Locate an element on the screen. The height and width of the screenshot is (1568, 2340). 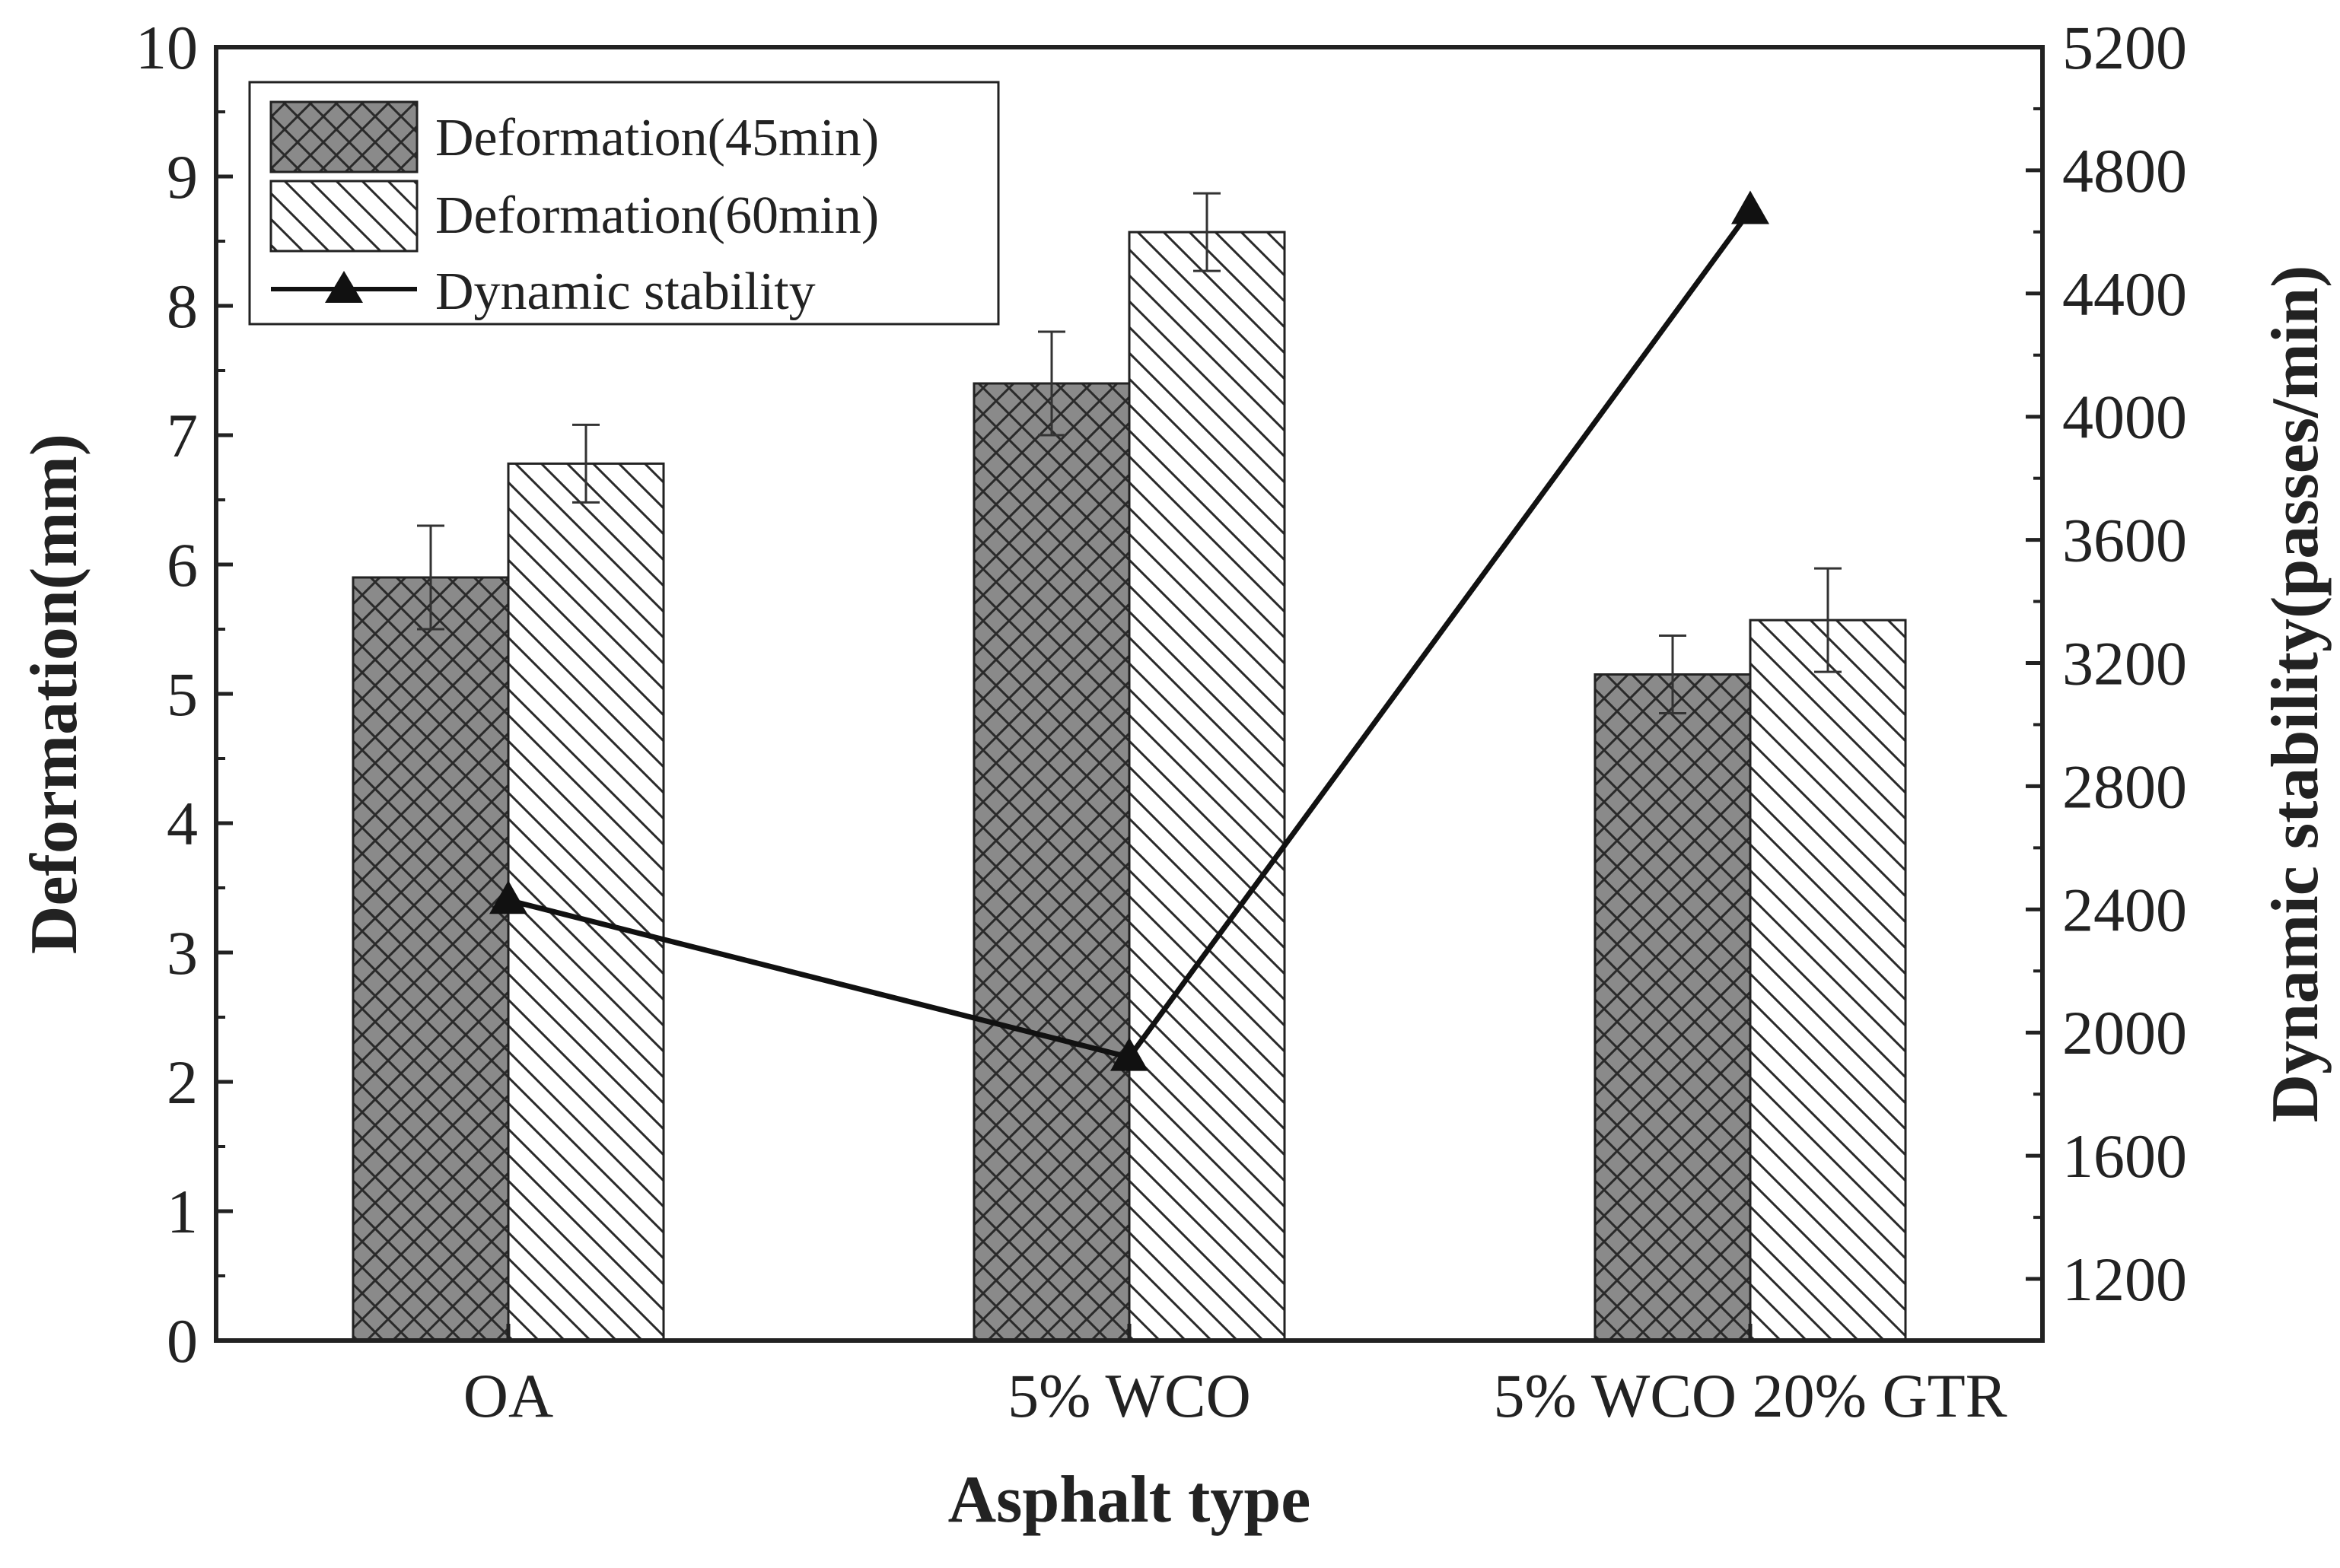
y2-tick-label: 4800 is located at coordinates (2124, 170).